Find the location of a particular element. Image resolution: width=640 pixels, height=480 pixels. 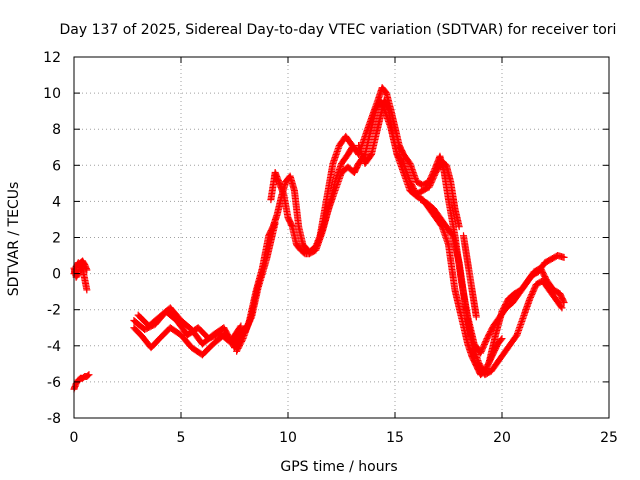

y-tick-label: 10 is located at coordinates (52, 94).